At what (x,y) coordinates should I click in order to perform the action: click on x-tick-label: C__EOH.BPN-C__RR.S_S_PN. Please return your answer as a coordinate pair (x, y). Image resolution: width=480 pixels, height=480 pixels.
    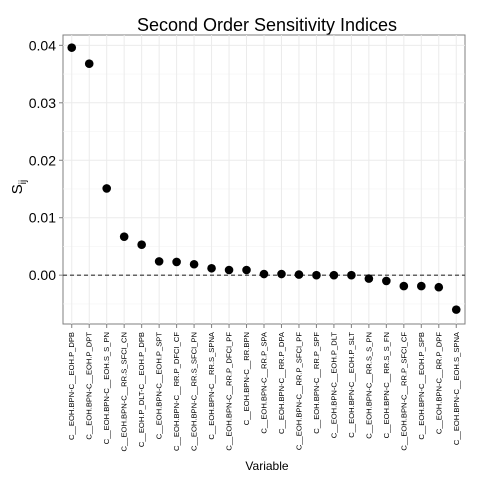
    Looking at the image, I should click on (368, 385).